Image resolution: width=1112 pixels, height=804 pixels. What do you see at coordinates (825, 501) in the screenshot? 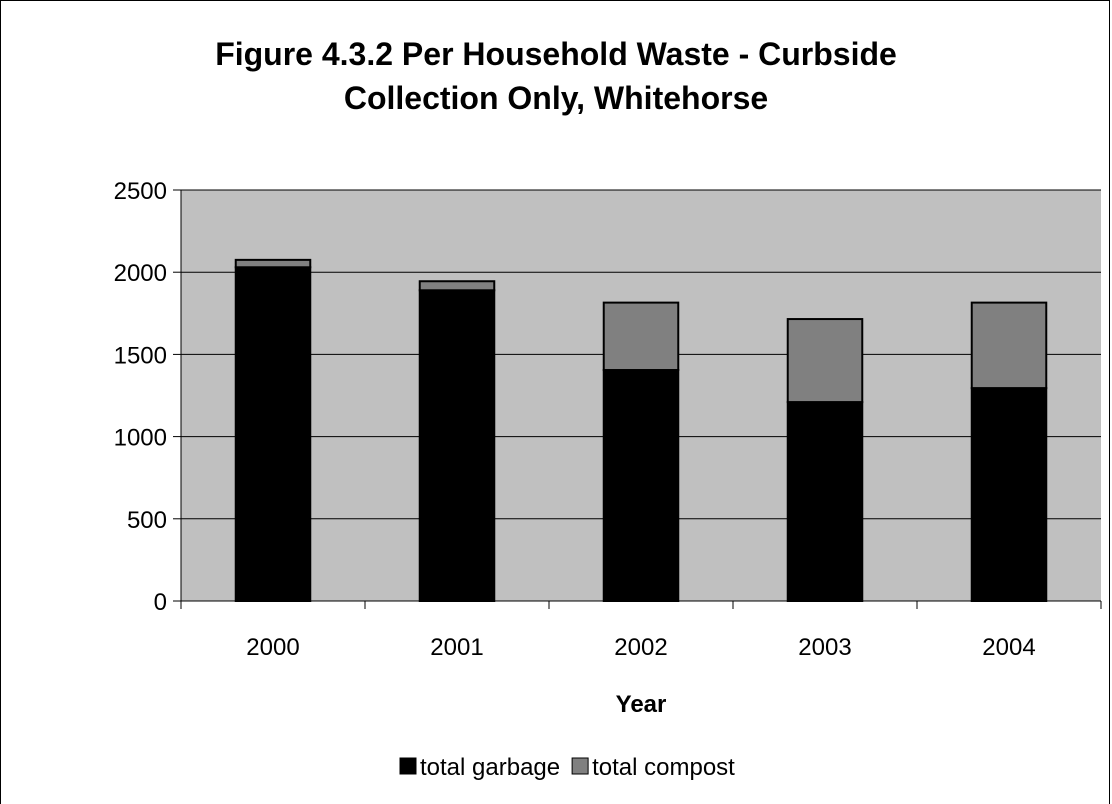
I see `bar-total-garbage-2003` at bounding box center [825, 501].